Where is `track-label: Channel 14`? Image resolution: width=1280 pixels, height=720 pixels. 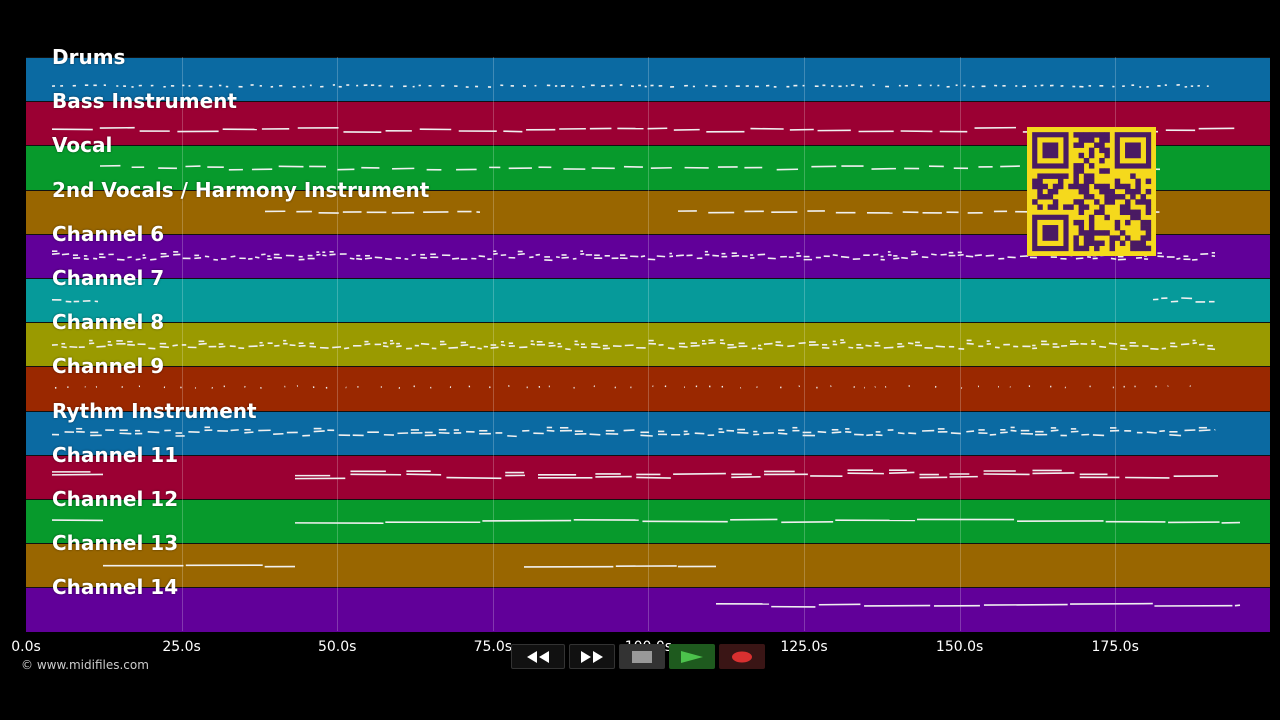
track-label: Channel 14 is located at coordinates (115, 587).